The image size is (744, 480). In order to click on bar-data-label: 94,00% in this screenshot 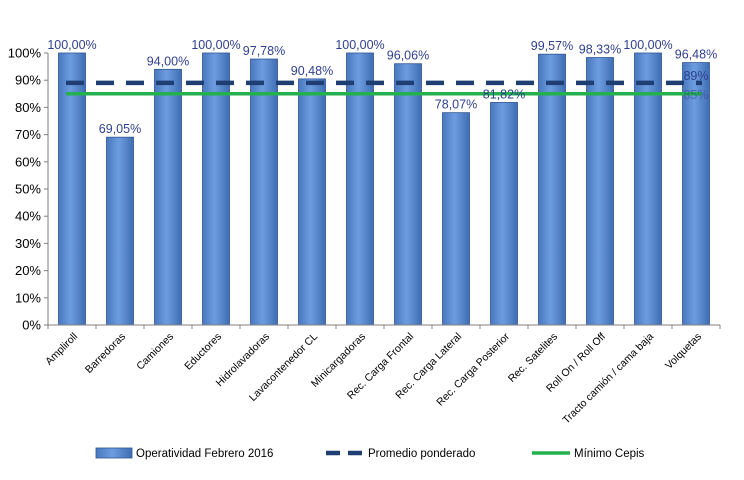, I will do `click(168, 61)`.